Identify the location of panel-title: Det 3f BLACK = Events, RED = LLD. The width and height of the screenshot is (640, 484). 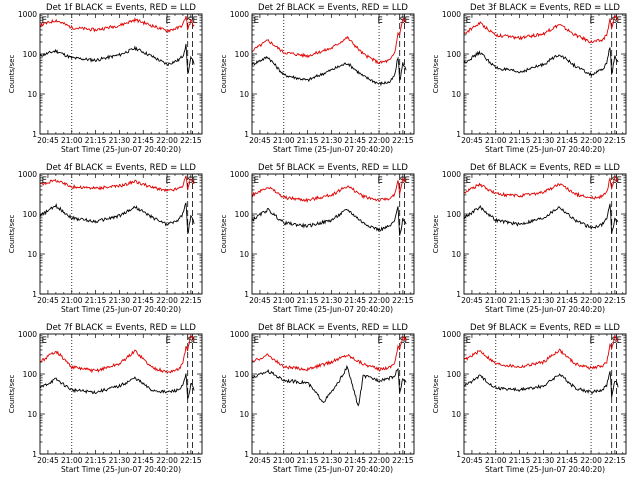
(545, 8).